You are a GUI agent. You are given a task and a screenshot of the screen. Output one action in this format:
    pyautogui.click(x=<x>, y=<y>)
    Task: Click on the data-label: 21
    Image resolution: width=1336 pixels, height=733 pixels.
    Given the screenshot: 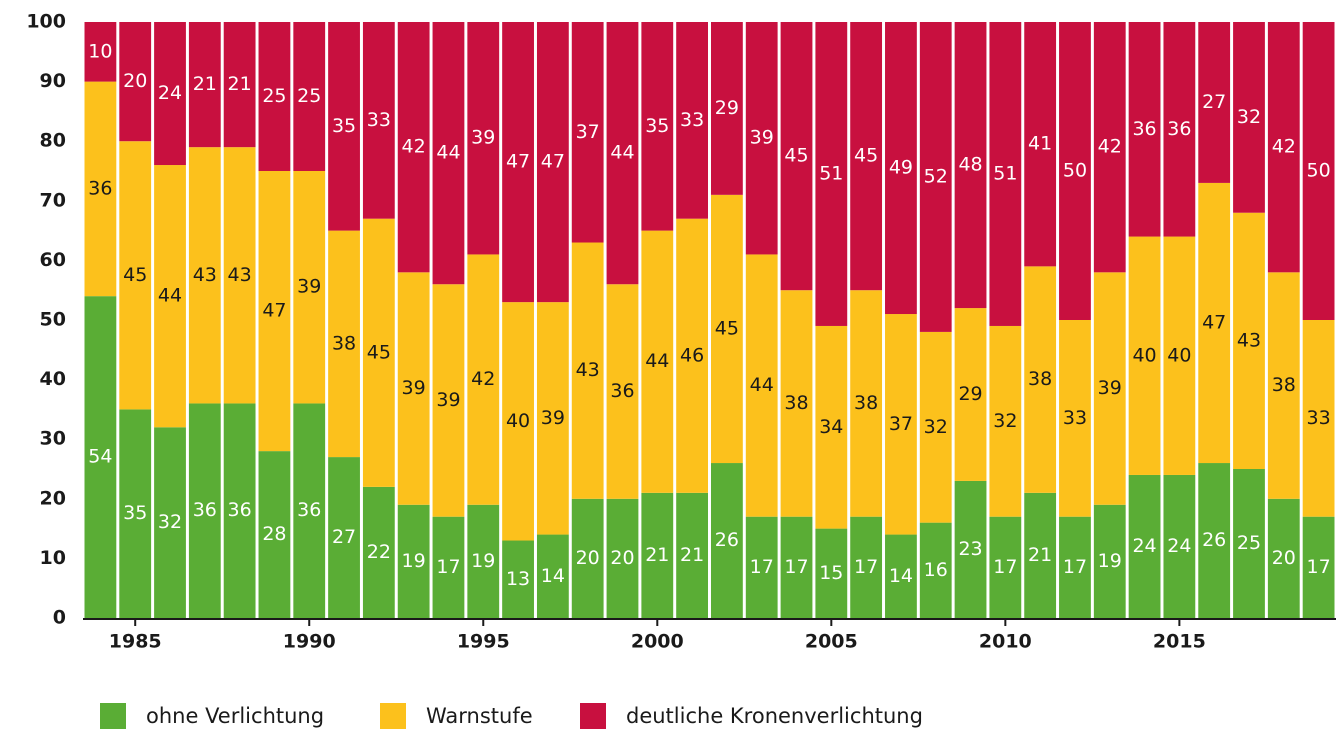 What is the action you would take?
    pyautogui.click(x=240, y=84)
    